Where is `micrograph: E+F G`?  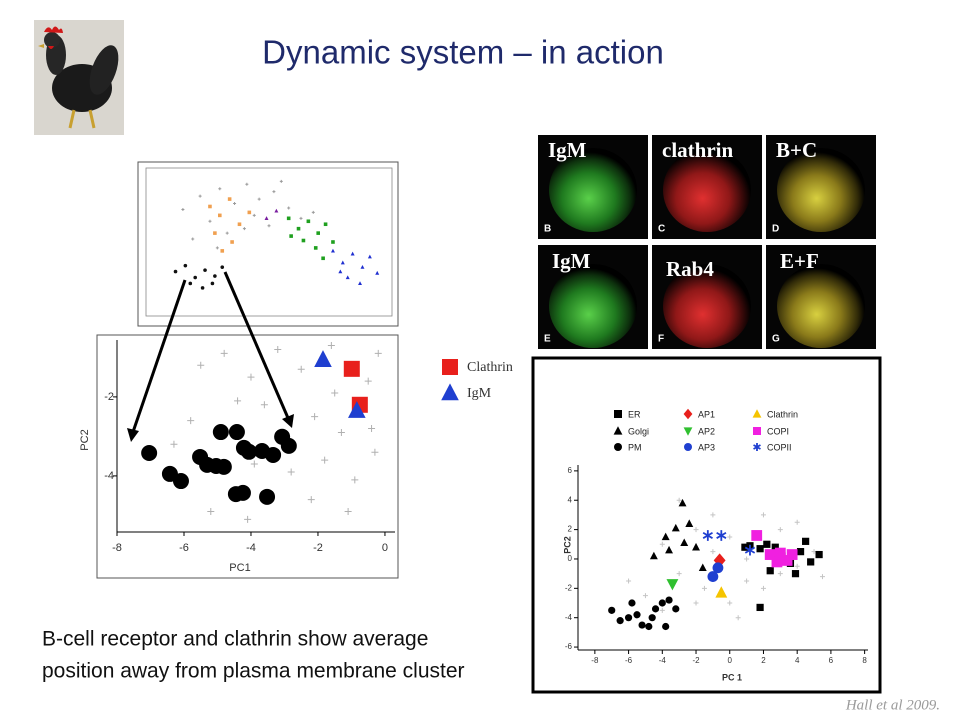 micrograph: E+F G is located at coordinates (821, 297).